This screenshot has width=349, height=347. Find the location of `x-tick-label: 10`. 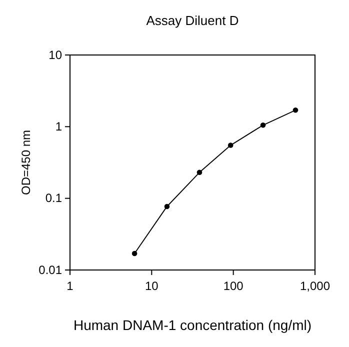

x-tick-label: 10 is located at coordinates (151, 286).